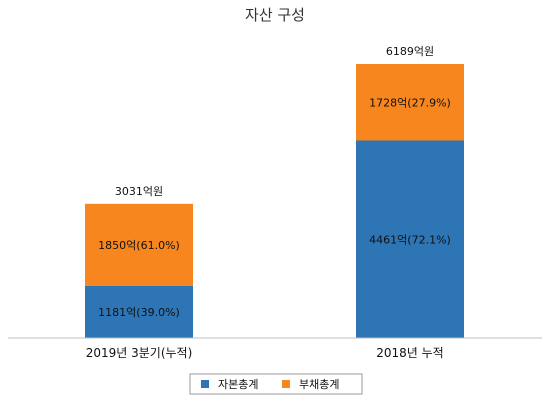  I want to click on data-label-liabilities-2: 1728억(27.9%), so click(410, 102).